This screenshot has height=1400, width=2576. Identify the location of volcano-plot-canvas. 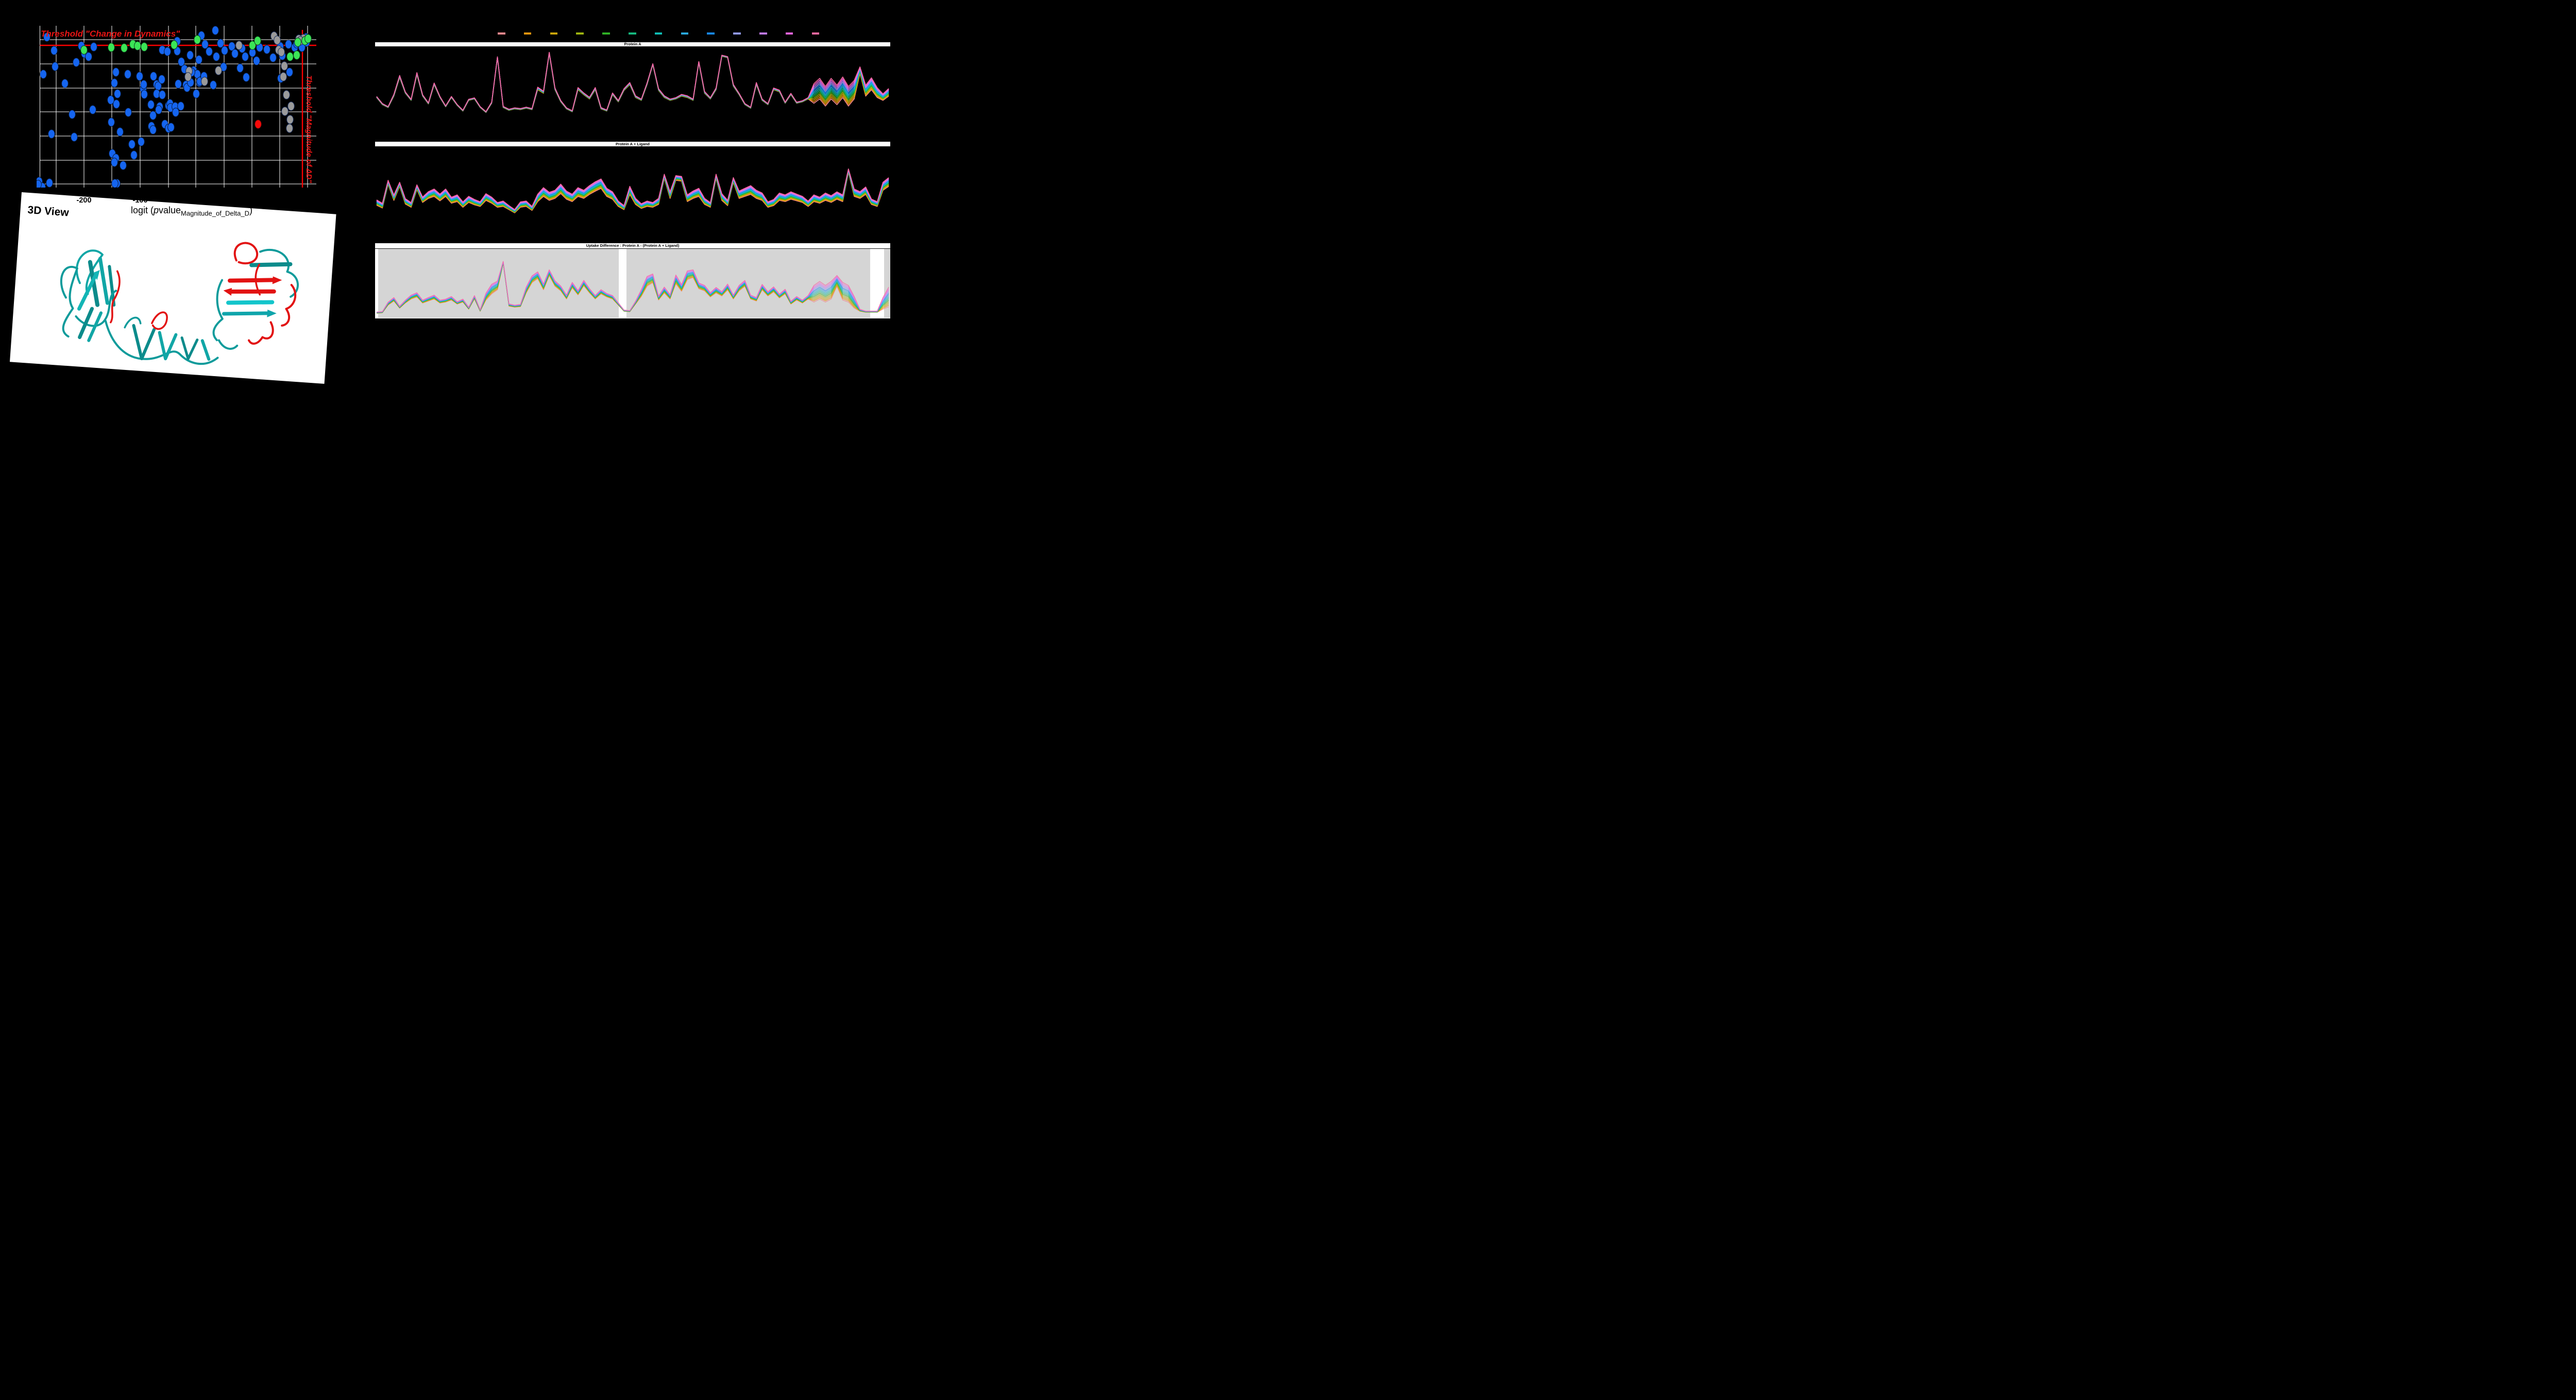
(176, 107).